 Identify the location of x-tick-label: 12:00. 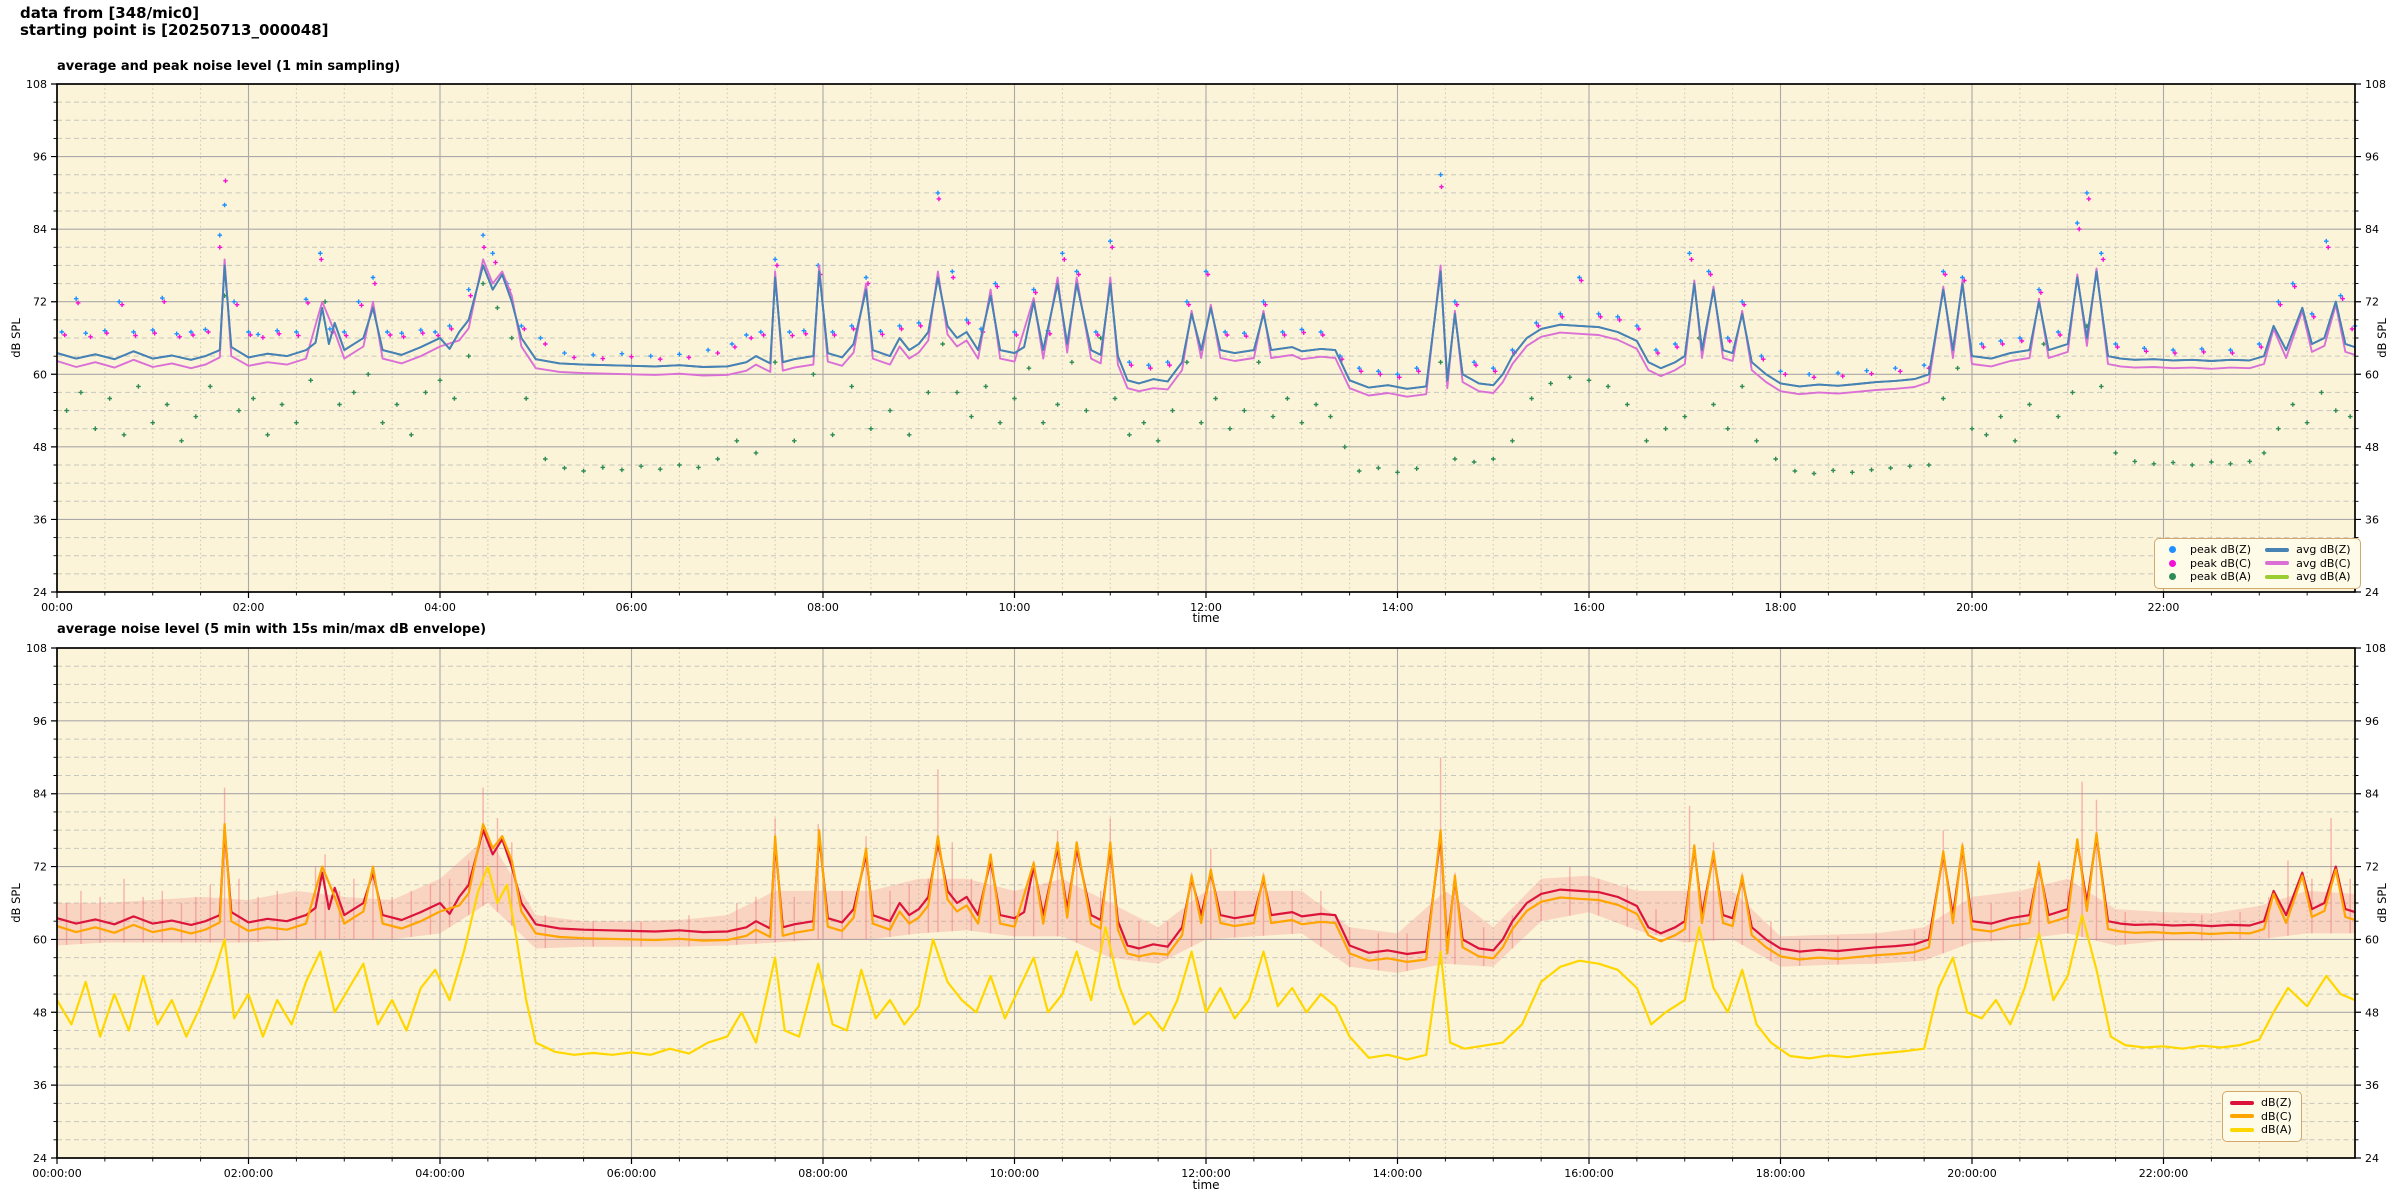
(1206, 607).